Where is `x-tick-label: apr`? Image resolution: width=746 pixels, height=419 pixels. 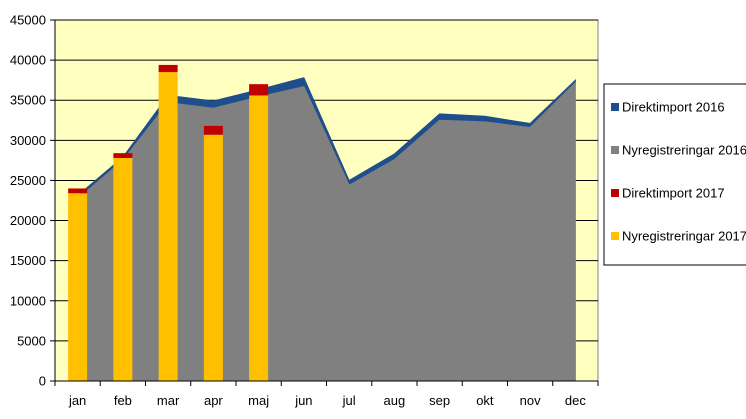
x-tick-label: apr is located at coordinates (213, 400).